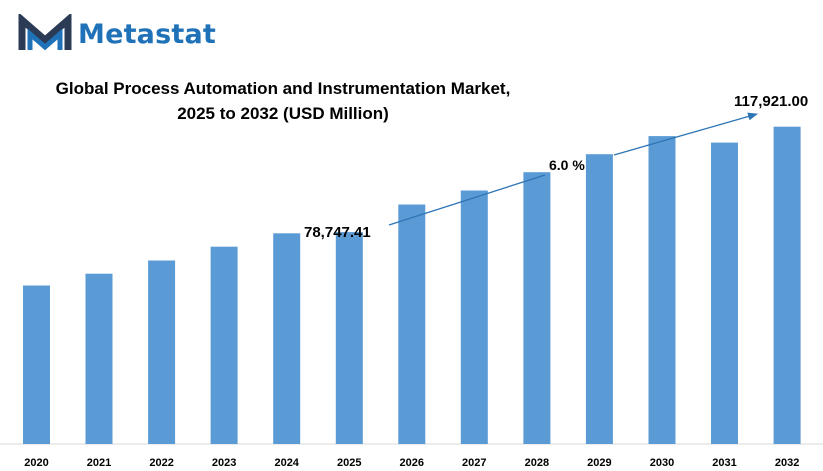 Image resolution: width=823 pixels, height=471 pixels. What do you see at coordinates (537, 463) in the screenshot?
I see `x-tick-label: 2028` at bounding box center [537, 463].